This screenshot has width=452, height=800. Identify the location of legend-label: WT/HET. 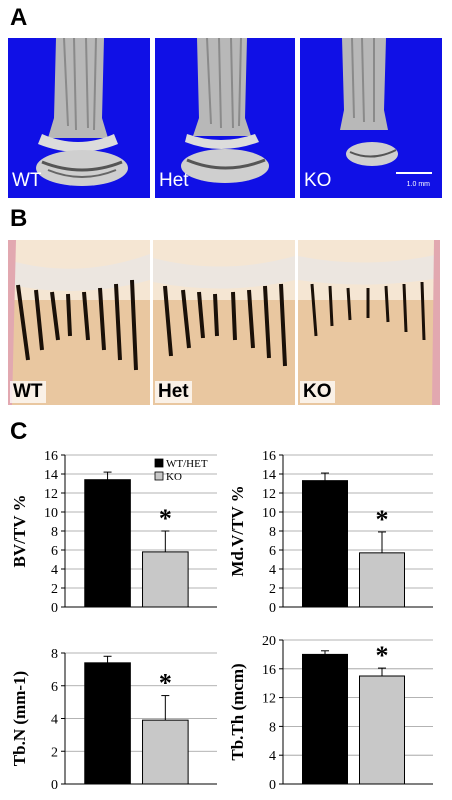
(187, 464).